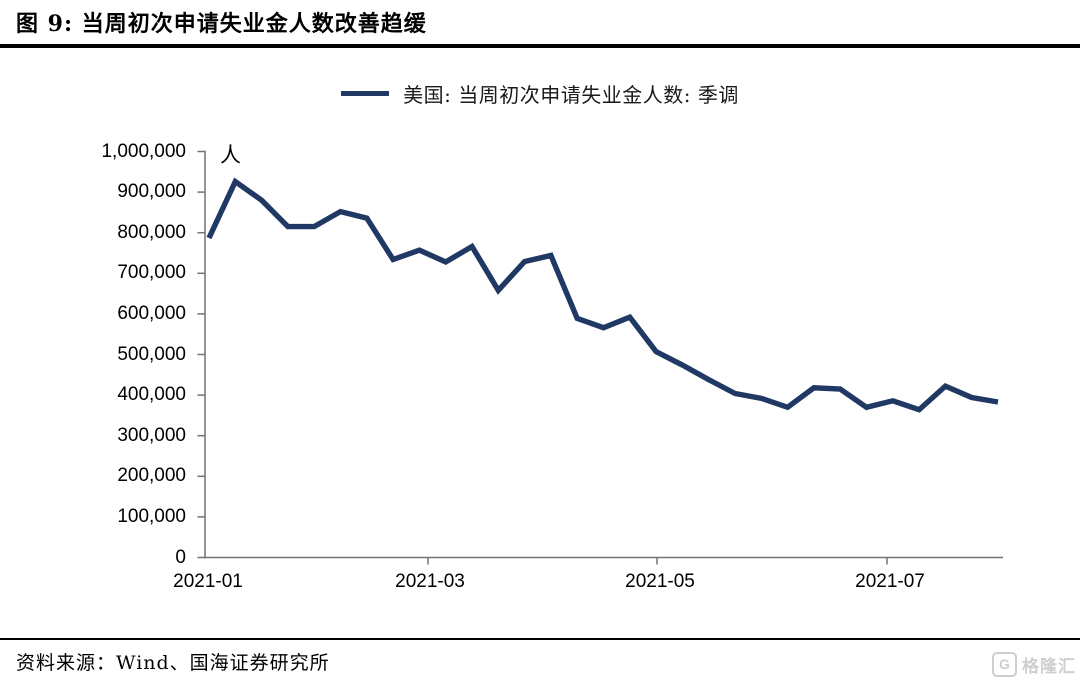  Describe the element at coordinates (151, 395) in the screenshot. I see `y-axis-tick-label: 400,000` at that location.